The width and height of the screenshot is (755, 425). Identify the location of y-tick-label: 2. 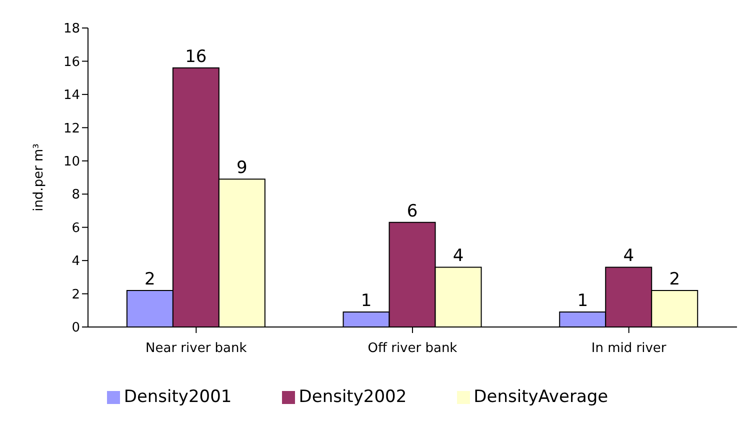
(76, 294).